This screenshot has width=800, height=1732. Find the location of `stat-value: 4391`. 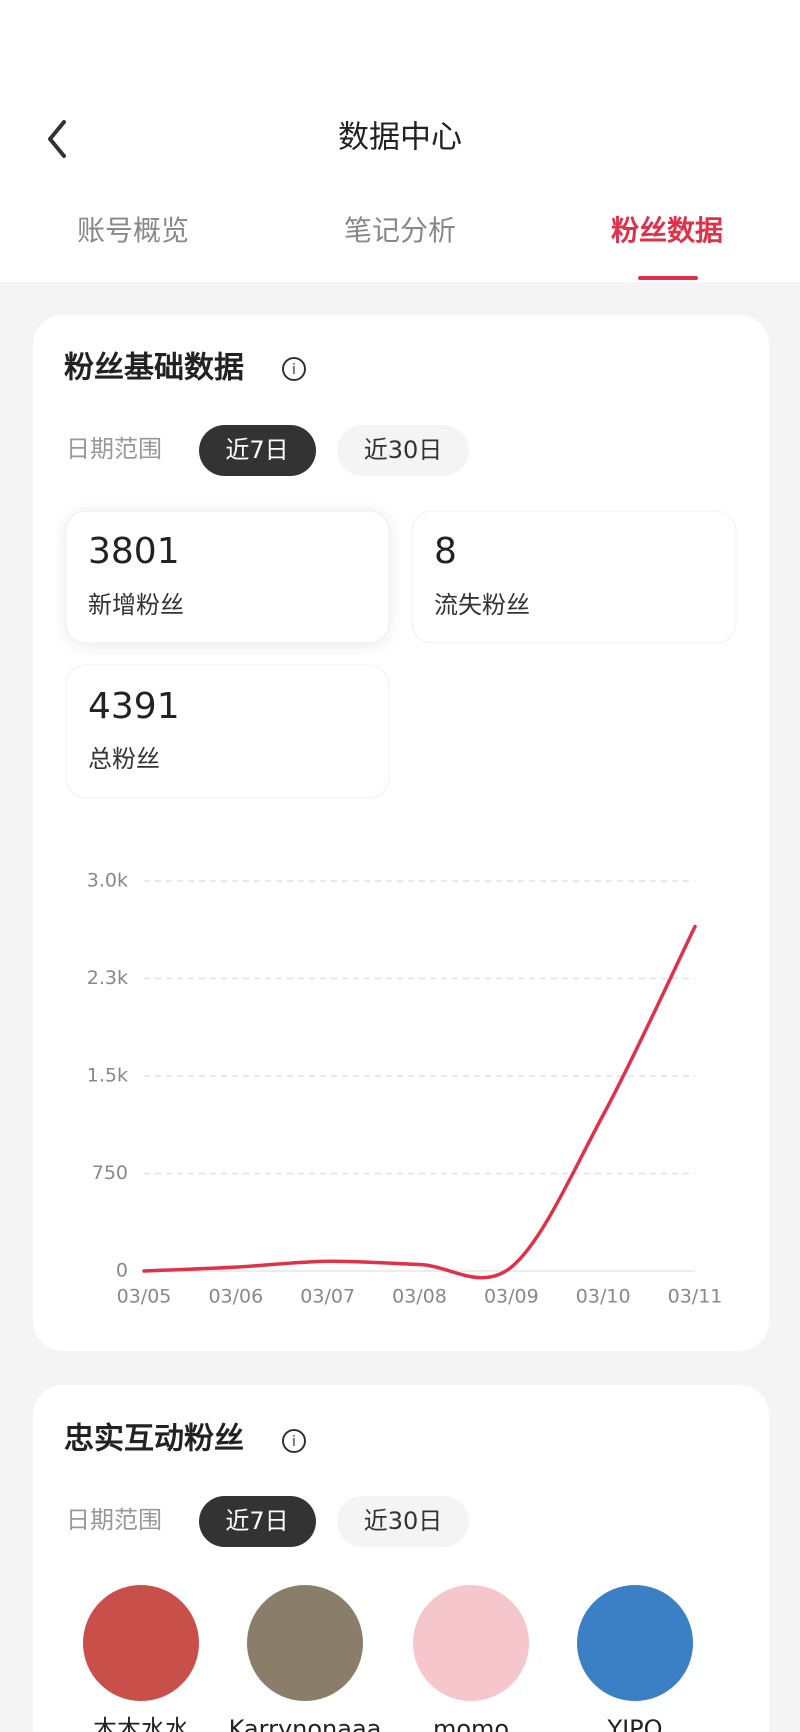

stat-value: 4391 is located at coordinates (134, 706).